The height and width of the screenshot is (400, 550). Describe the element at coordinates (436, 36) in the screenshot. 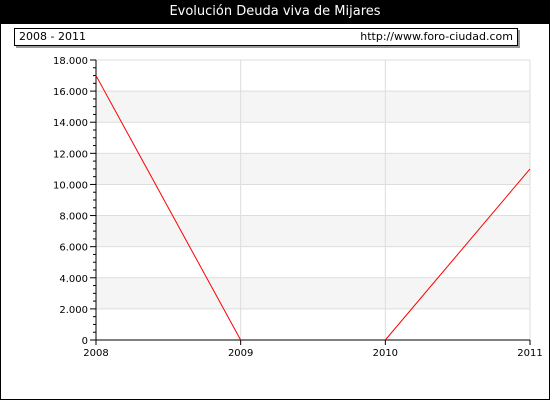

I see `source-url: http://www.foro-ciudad.com` at that location.